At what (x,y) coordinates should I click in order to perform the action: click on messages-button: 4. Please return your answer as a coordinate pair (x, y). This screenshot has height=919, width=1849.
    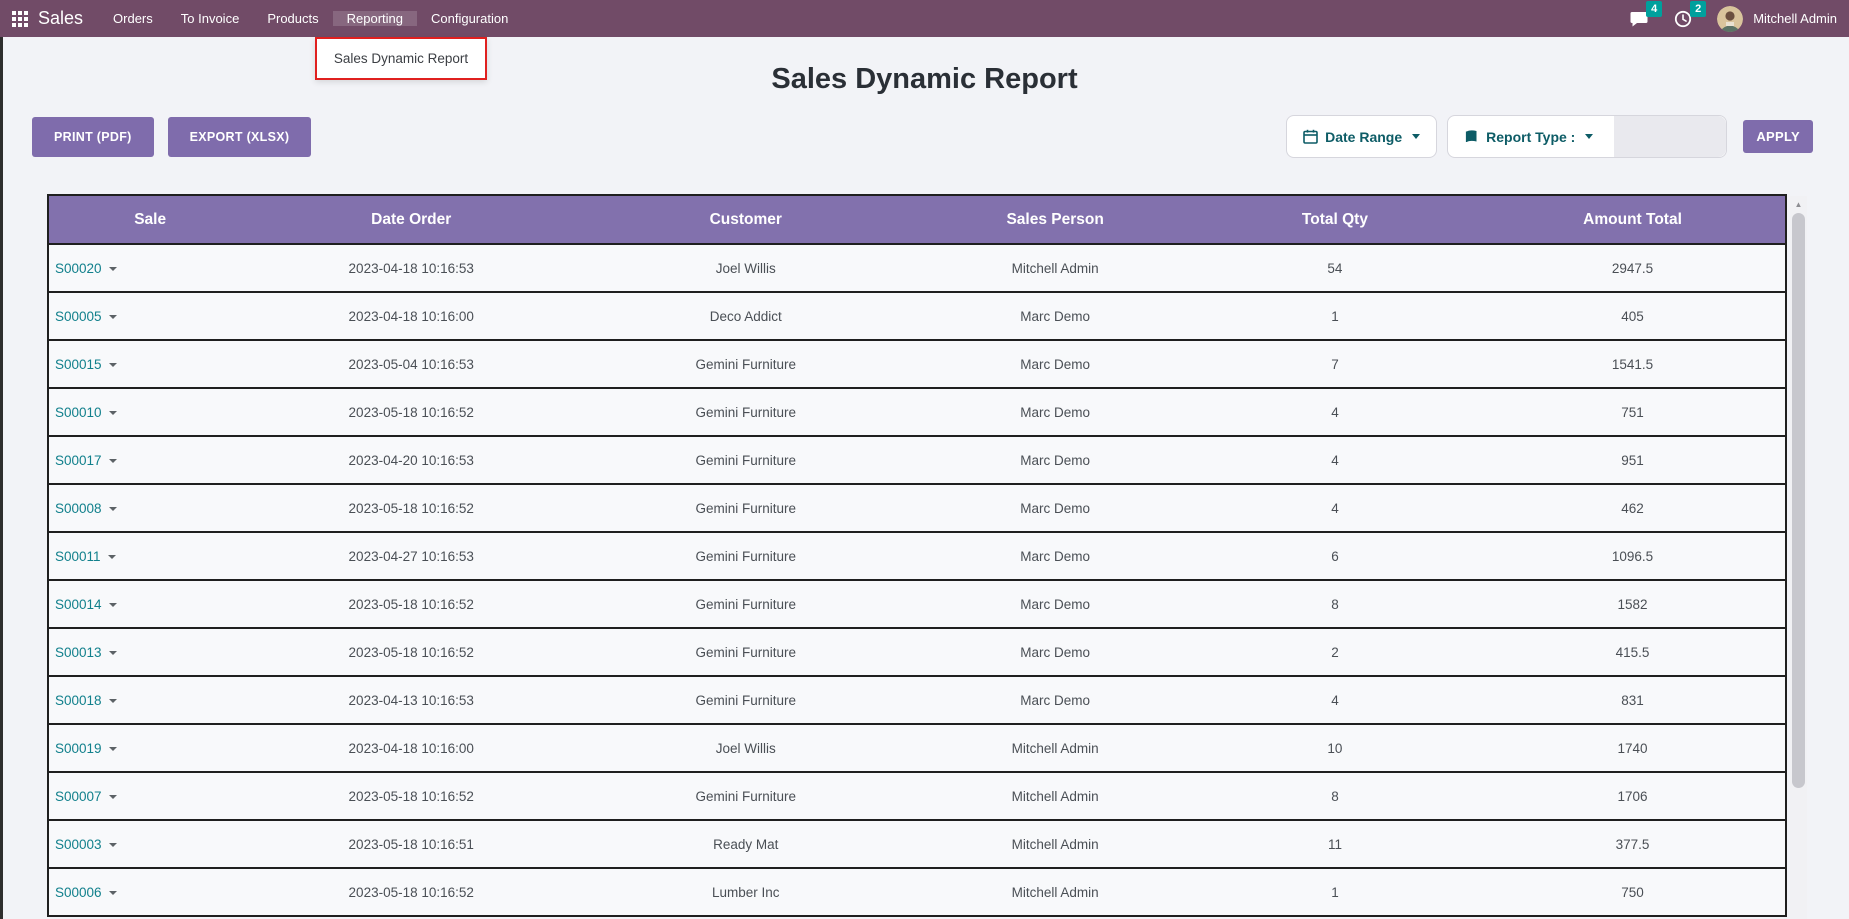
    Looking at the image, I should click on (1646, 14).